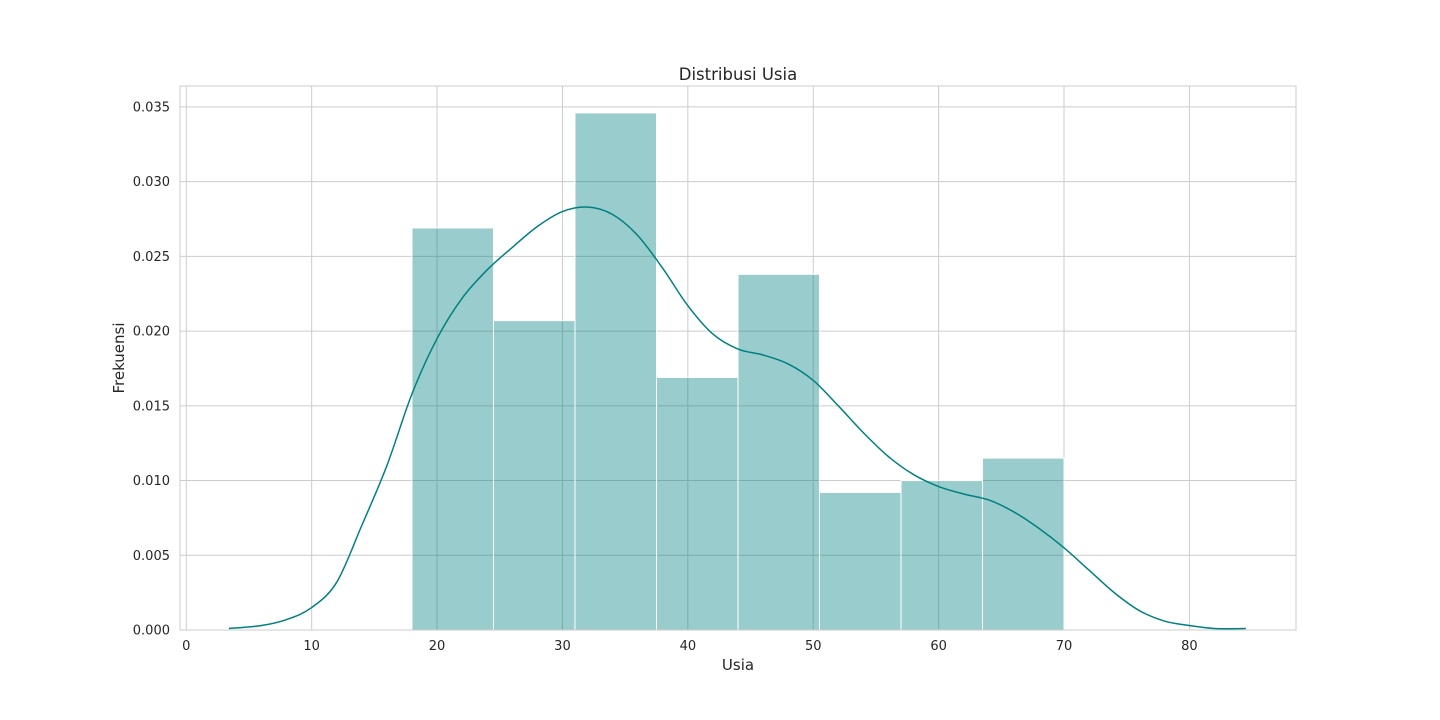  I want to click on x-axis-ticks: 0 10 20 30 40 50 60 70 80, so click(690, 646).